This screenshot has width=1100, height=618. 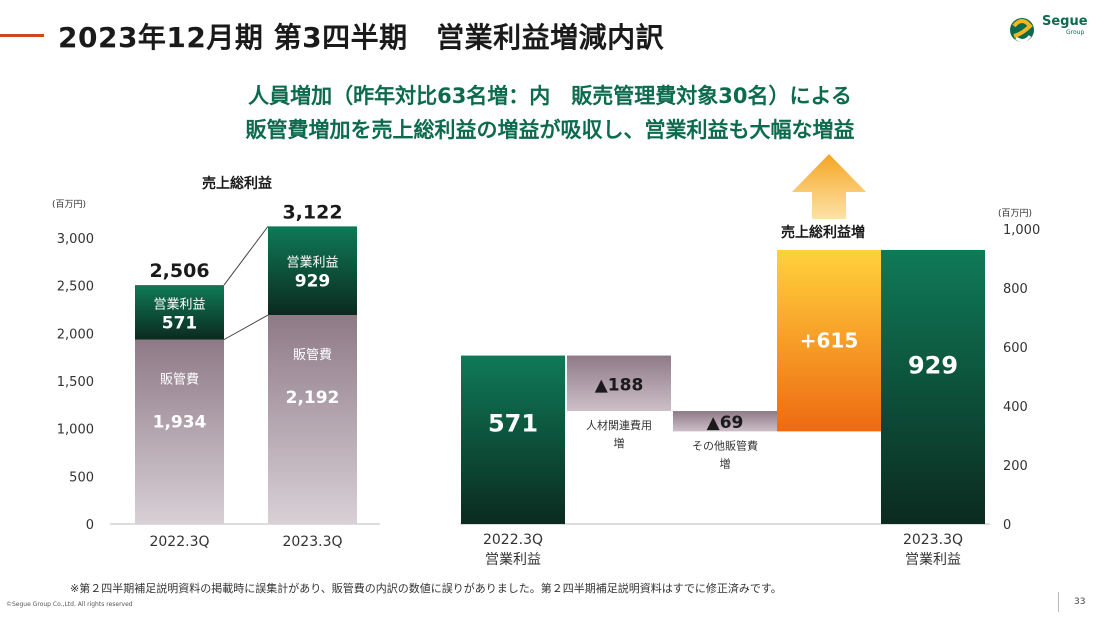 What do you see at coordinates (1075, 32) in the screenshot?
I see `logo-subtext: Group` at bounding box center [1075, 32].